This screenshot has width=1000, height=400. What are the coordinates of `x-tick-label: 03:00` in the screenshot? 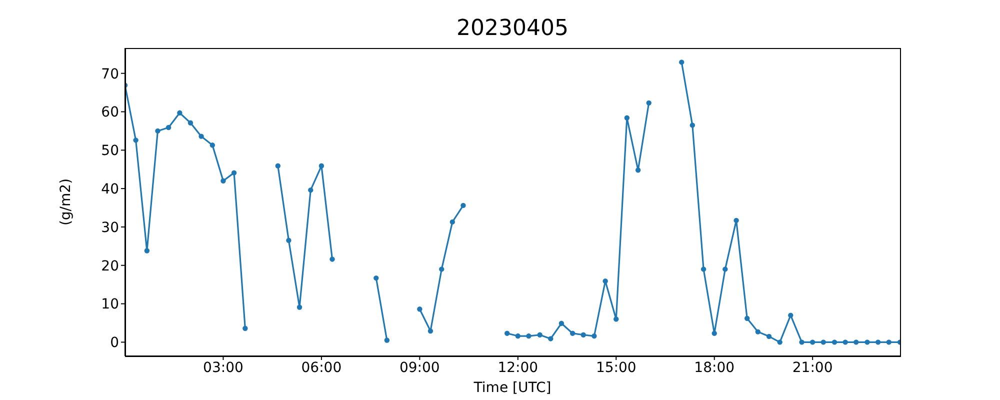 It's located at (223, 368).